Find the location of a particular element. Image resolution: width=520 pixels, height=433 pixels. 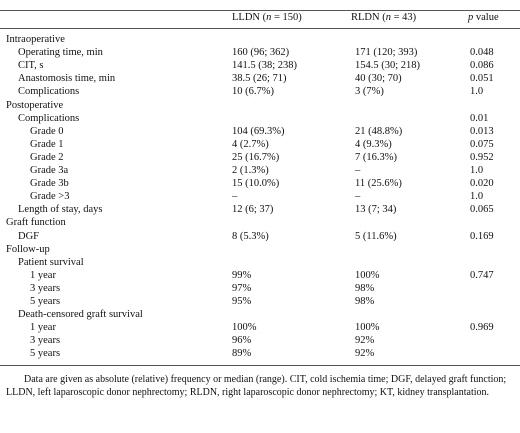

cell-lldn: 95% is located at coordinates (242, 301).